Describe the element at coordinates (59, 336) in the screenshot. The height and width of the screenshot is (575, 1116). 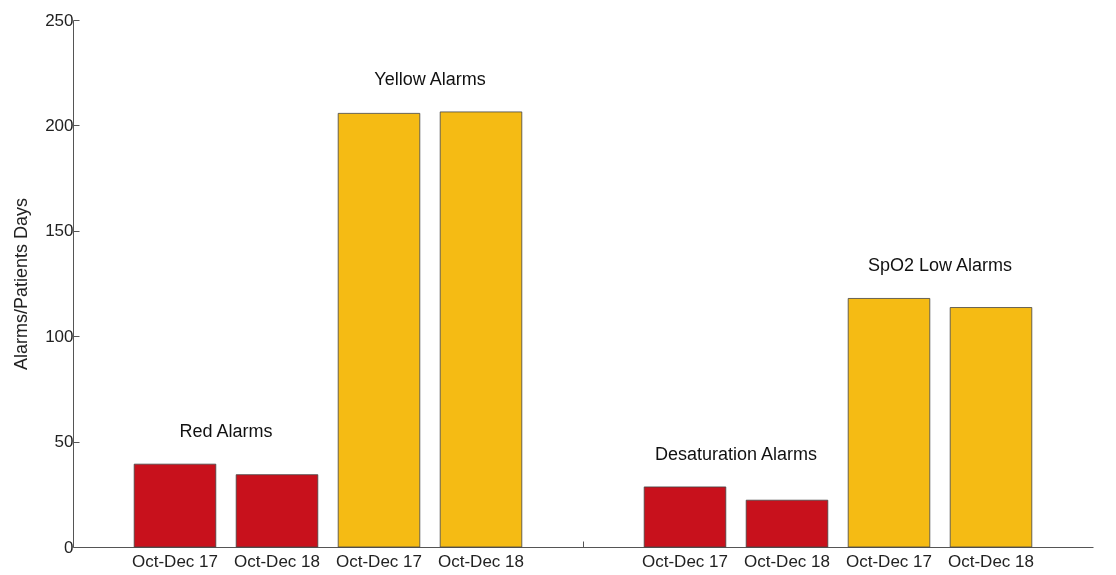
I see `y-tick-label: 100` at that location.